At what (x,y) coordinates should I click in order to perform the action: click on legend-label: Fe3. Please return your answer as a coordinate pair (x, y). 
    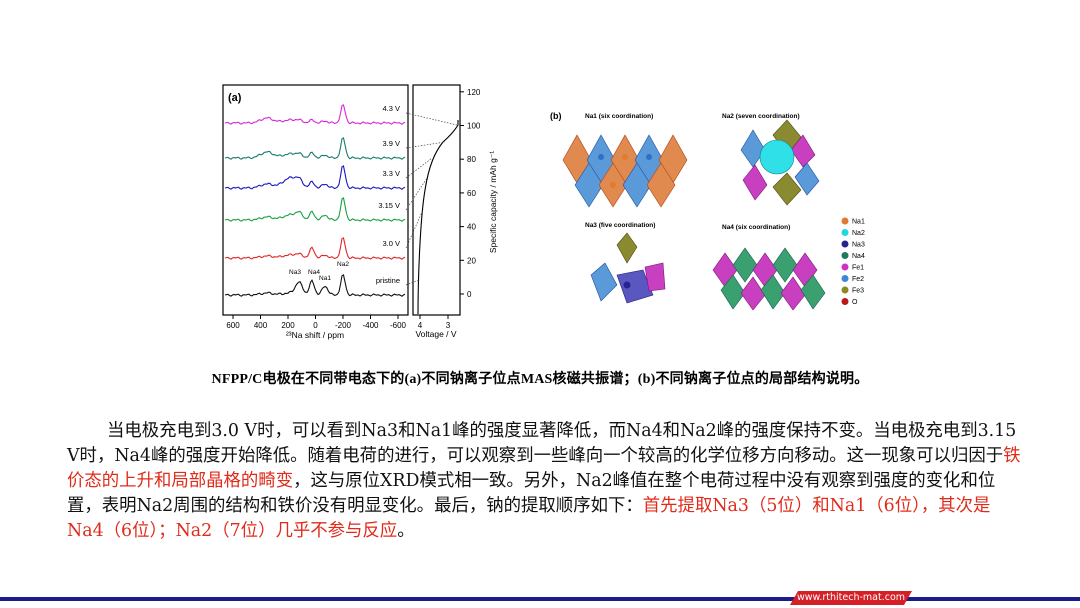
    Looking at the image, I should click on (858, 291).